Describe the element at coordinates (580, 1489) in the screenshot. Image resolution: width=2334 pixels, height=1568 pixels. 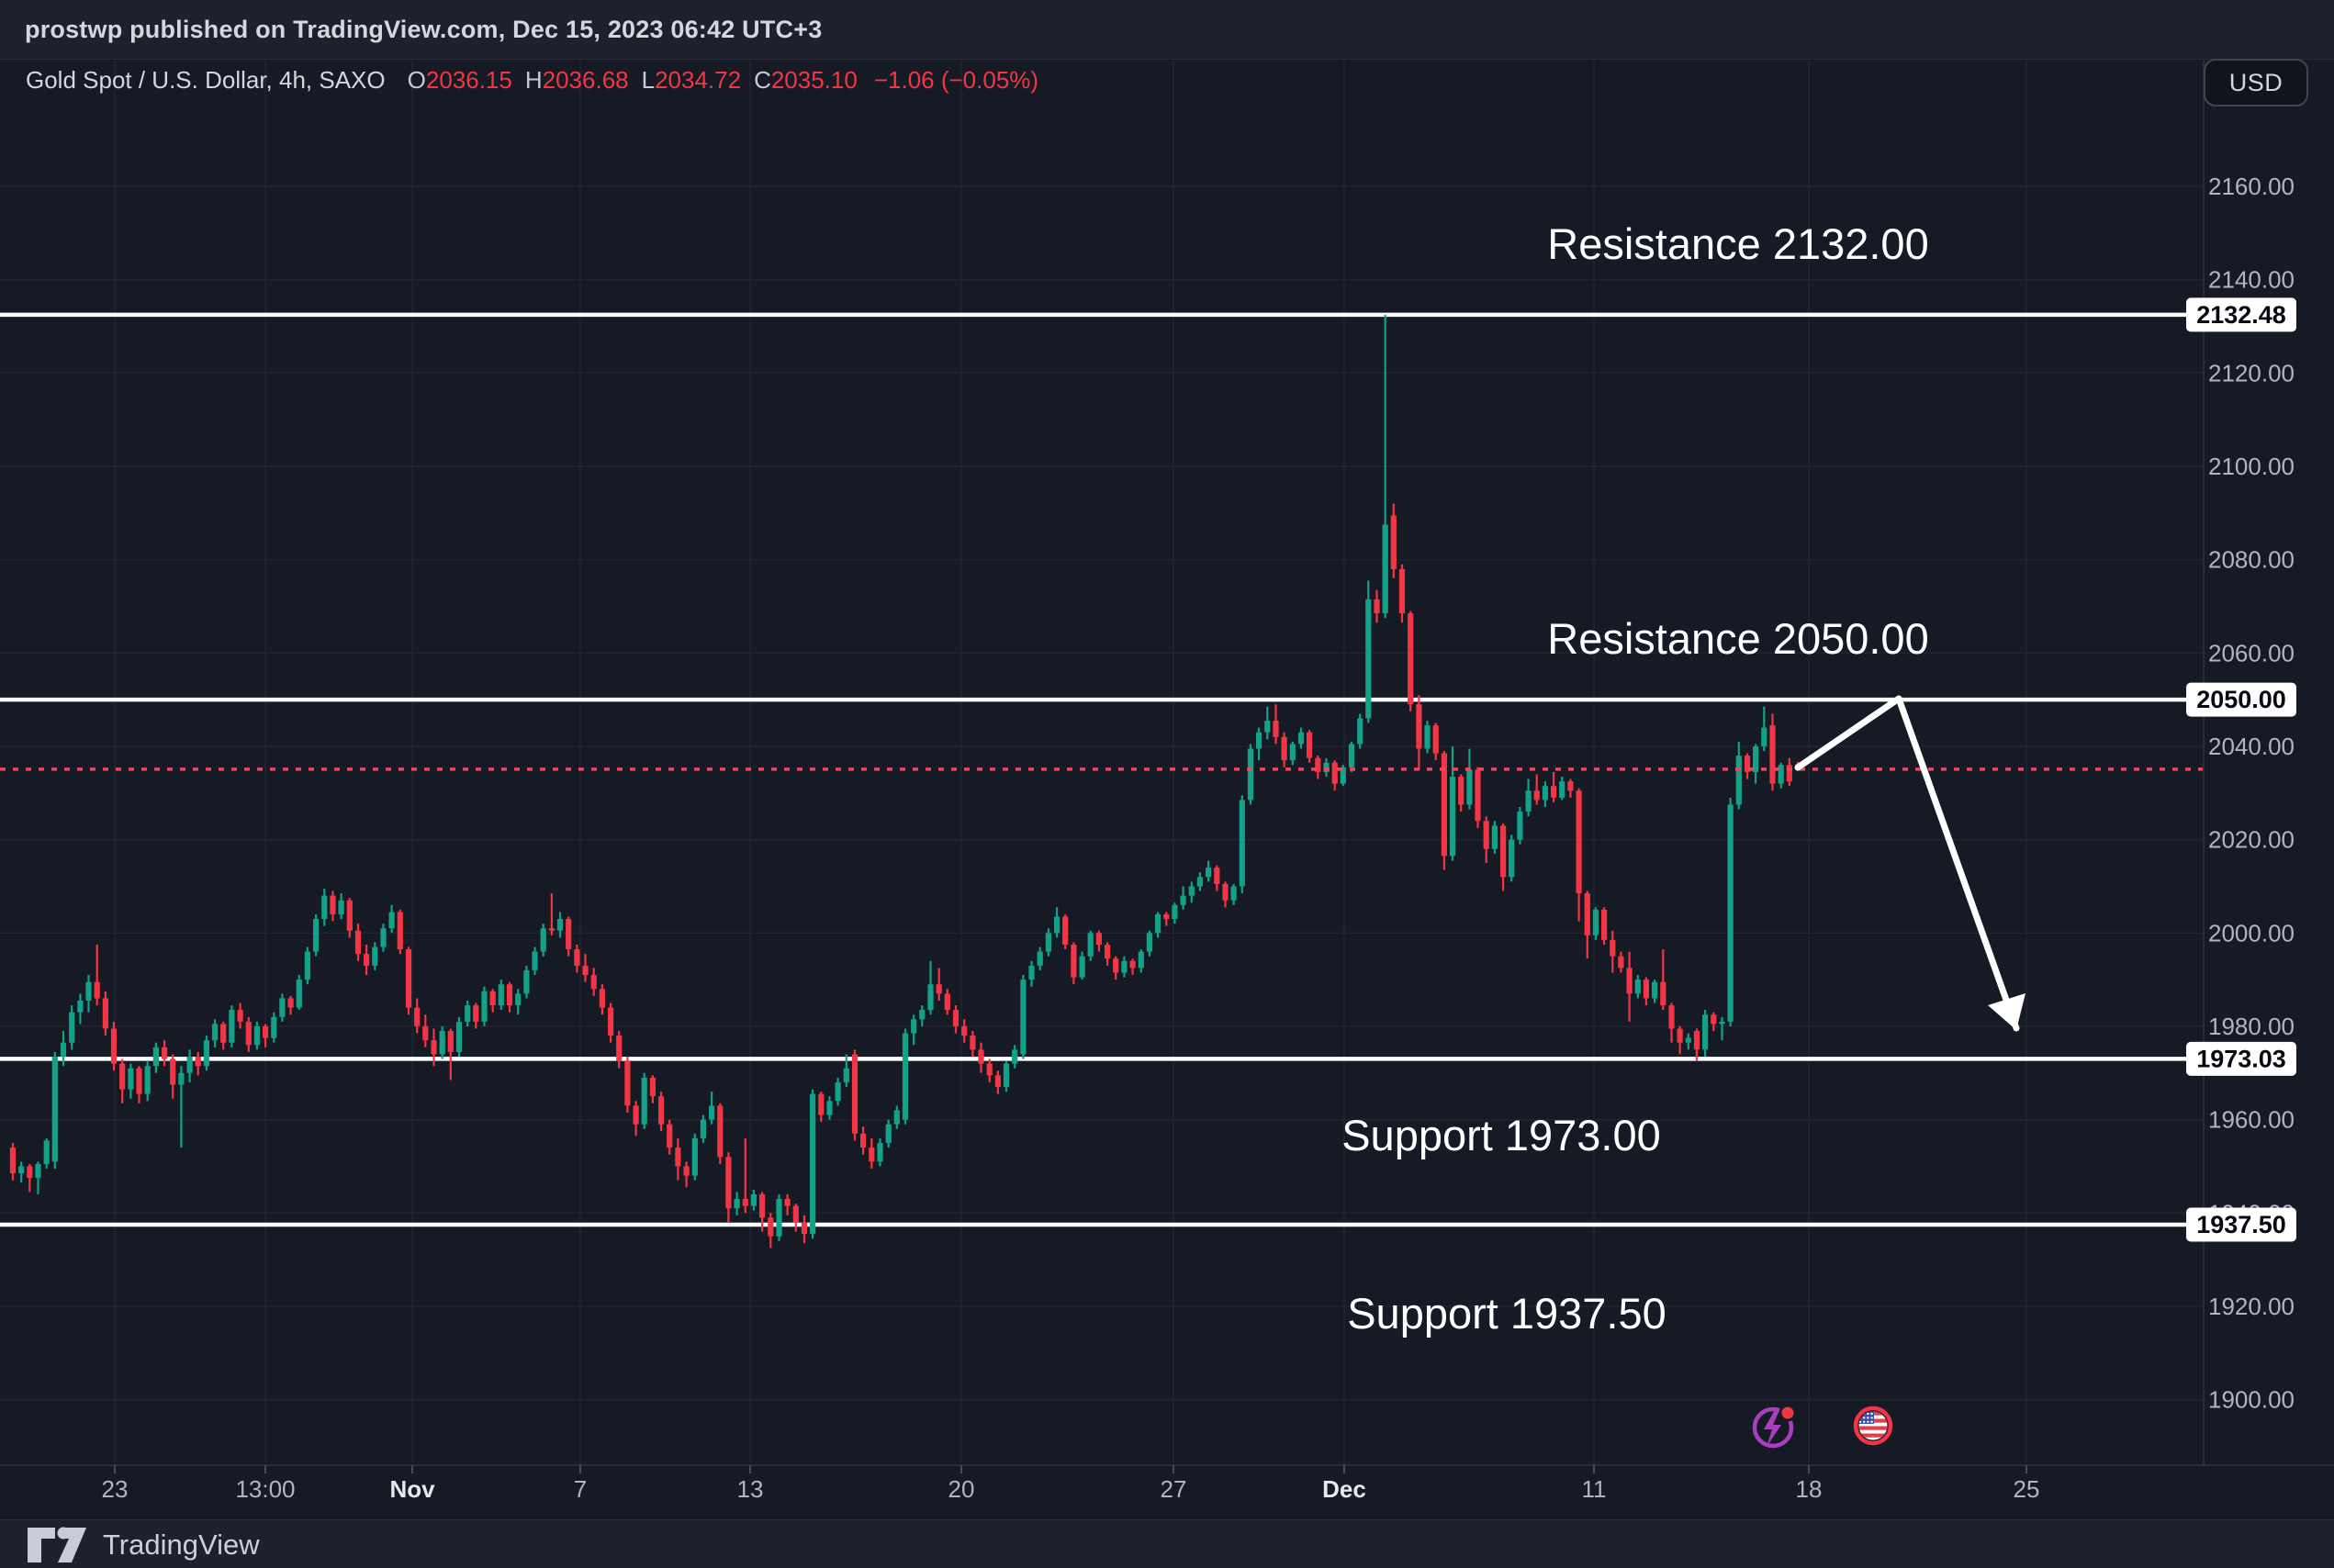
I see `svg-text: 7` at that location.